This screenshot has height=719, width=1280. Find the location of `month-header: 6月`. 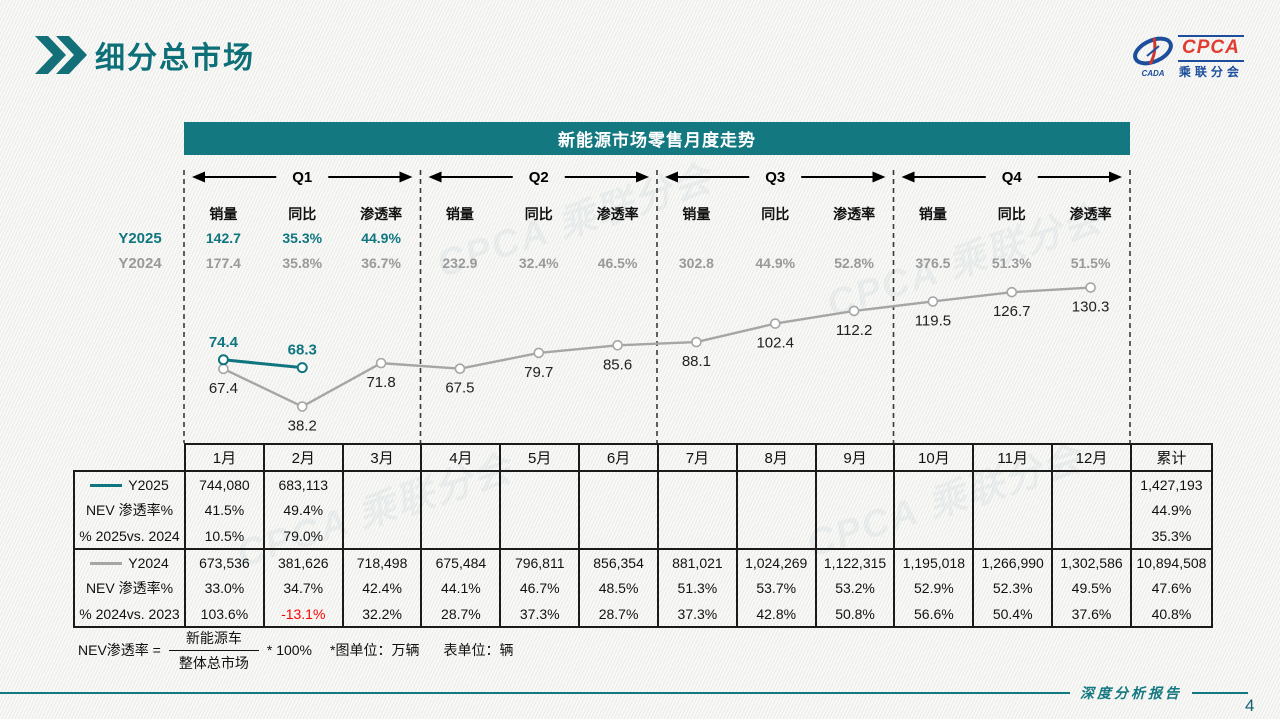

month-header: 6月 is located at coordinates (618, 457).